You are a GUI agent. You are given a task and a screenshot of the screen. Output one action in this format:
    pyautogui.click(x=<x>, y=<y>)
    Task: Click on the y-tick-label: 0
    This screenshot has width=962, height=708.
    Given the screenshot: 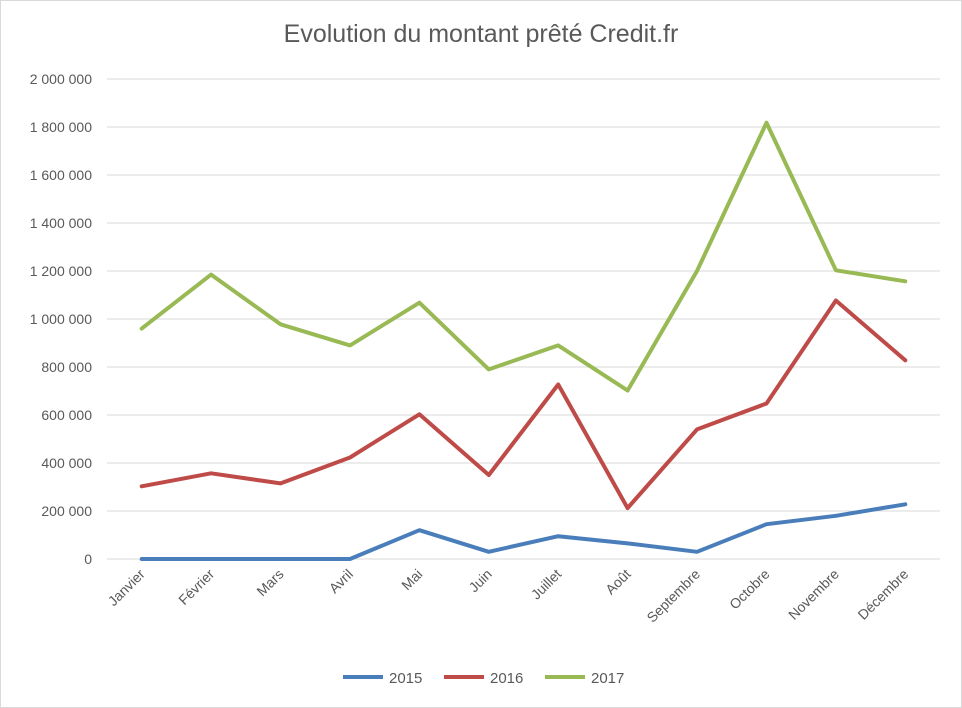 What is the action you would take?
    pyautogui.click(x=88, y=559)
    